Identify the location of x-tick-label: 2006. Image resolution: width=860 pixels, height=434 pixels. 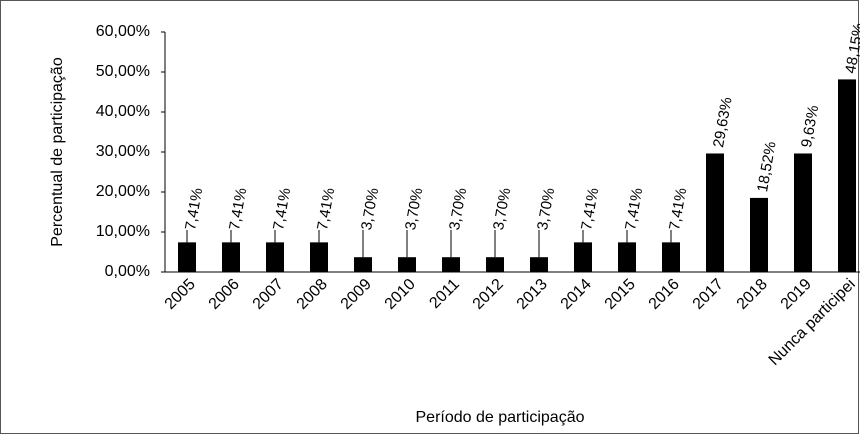
(224, 294).